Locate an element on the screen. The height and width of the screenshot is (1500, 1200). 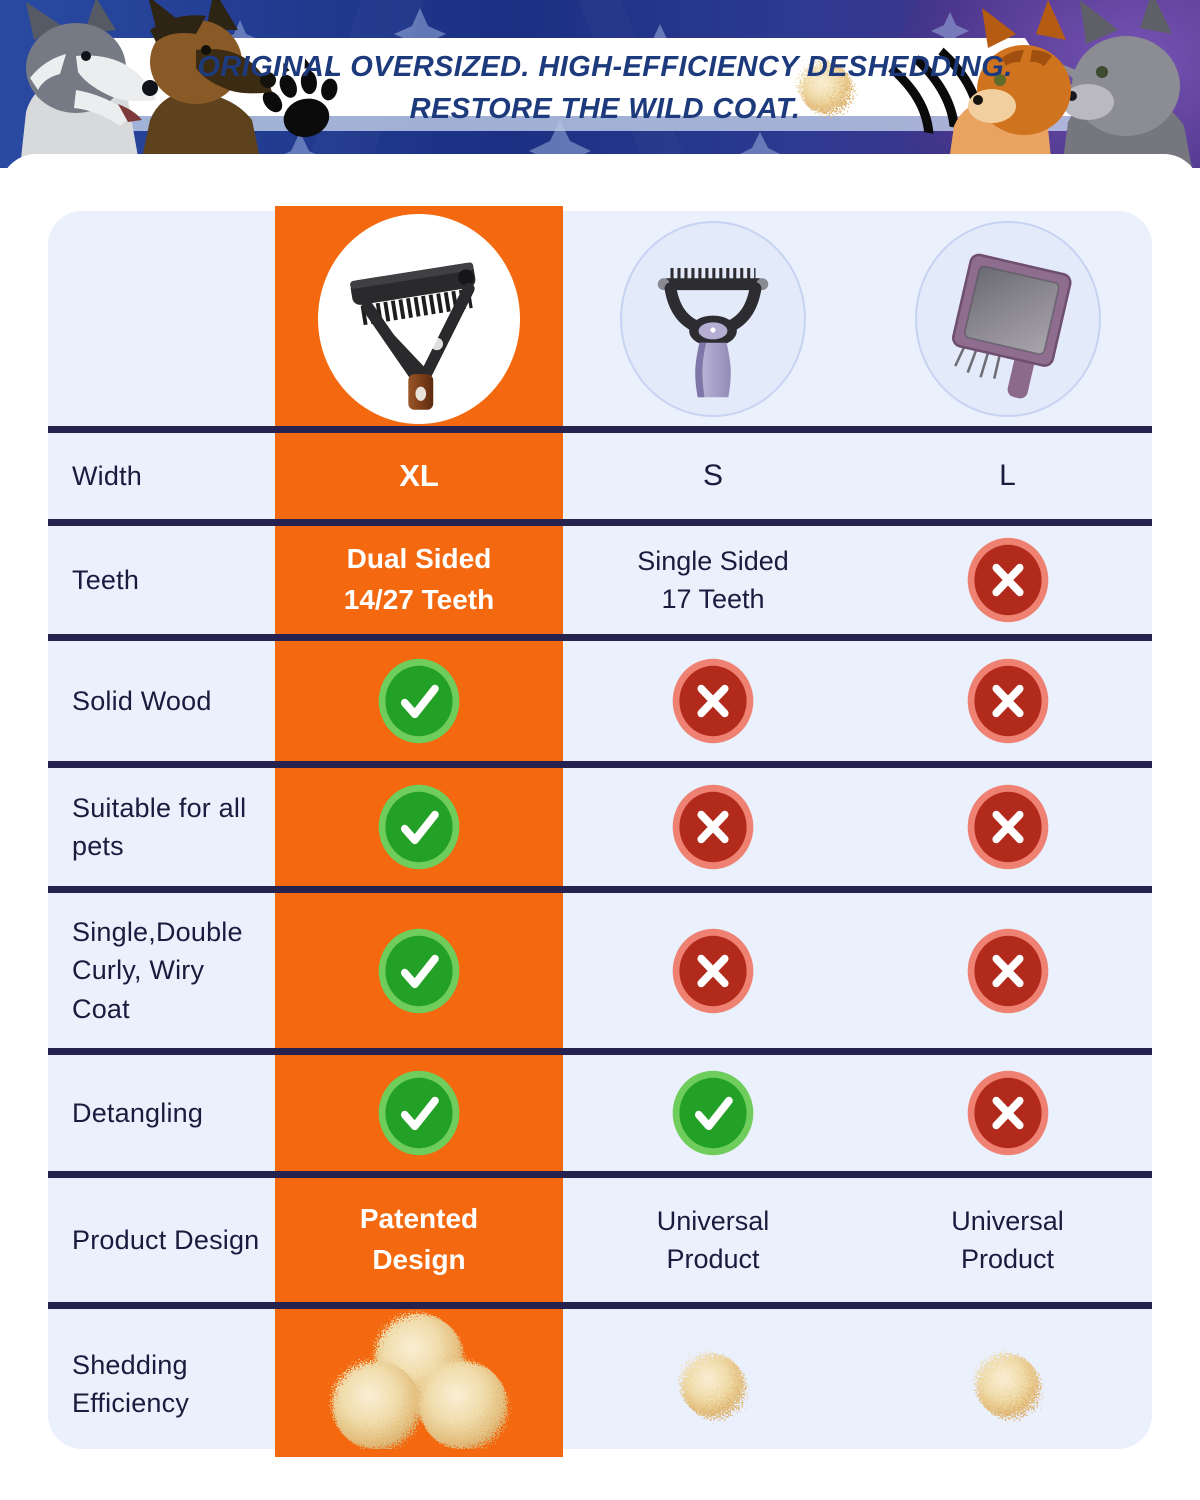
cell-l-value: L is located at coordinates (1007, 475).